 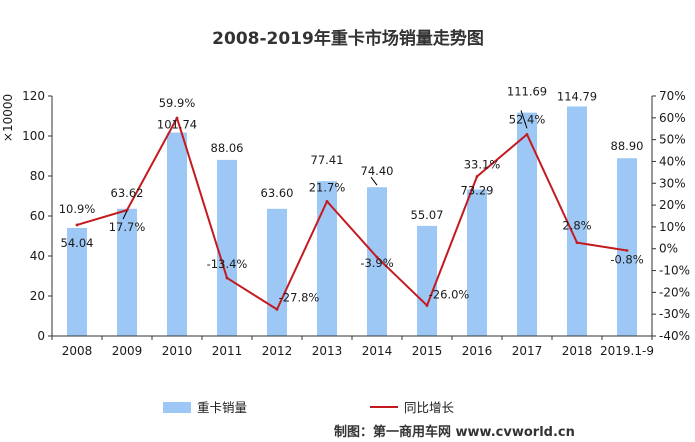 I want to click on left-tick-label: 100, so click(x=33, y=136).